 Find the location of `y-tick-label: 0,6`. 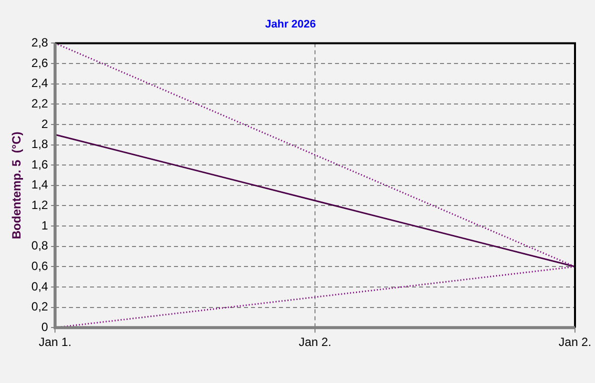

y-tick-label: 0,6 is located at coordinates (39, 265).